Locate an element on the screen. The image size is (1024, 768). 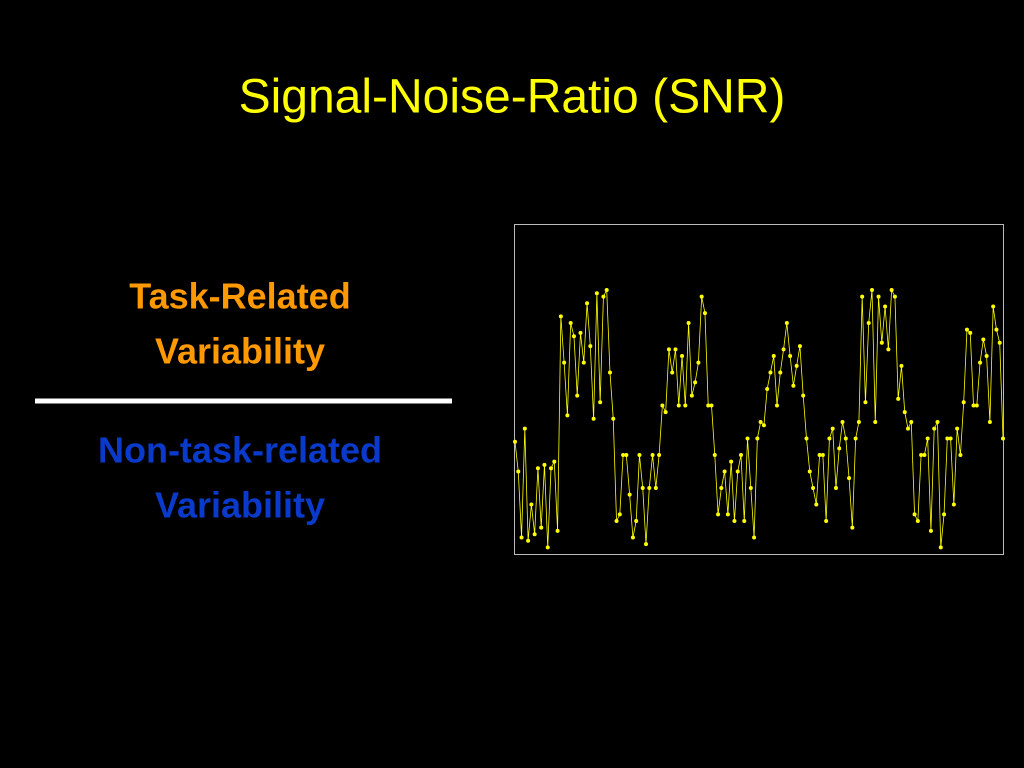
numerator-line: Variability is located at coordinates (240, 351).